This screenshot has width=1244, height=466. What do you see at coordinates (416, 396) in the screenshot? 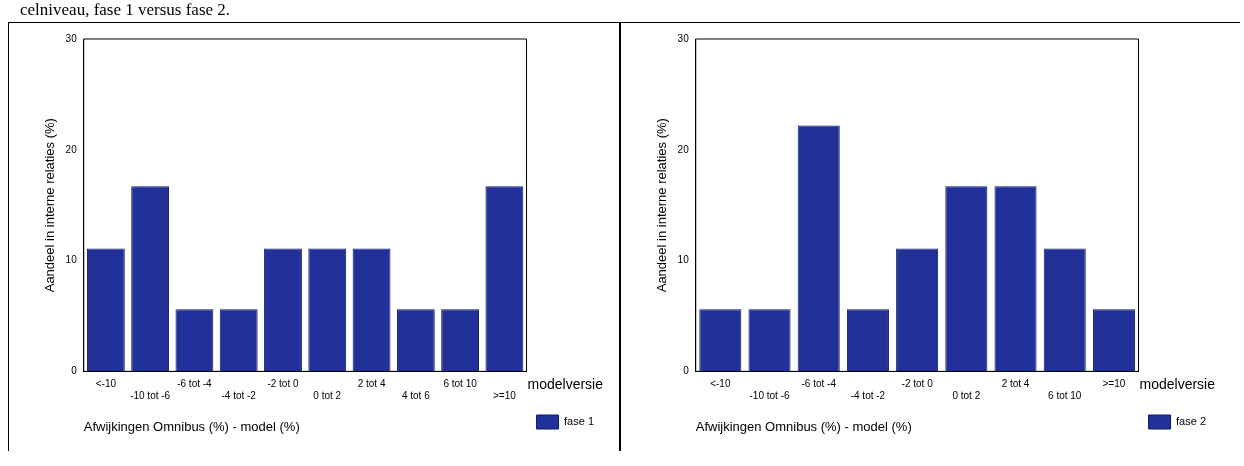
I see `x-tick-label: 4 tot 6` at bounding box center [416, 396].